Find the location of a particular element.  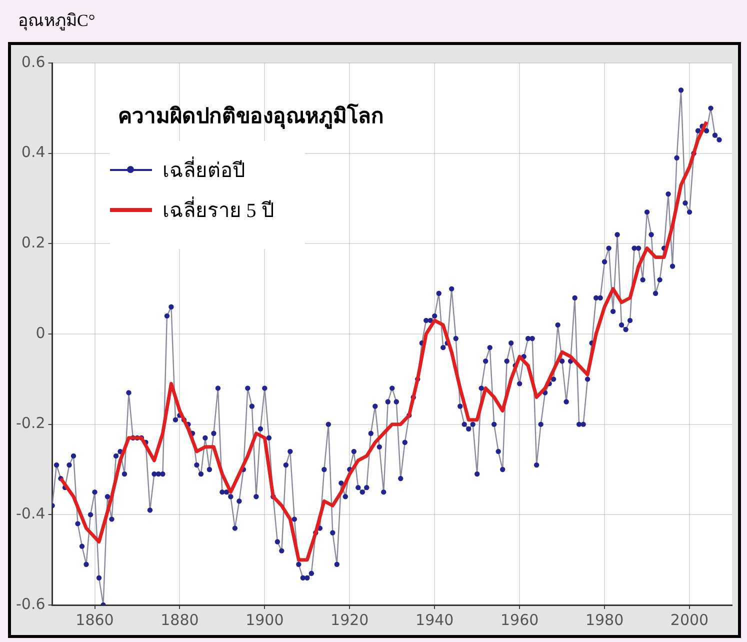

y-tick-label: -0.6 is located at coordinates (31, 603).